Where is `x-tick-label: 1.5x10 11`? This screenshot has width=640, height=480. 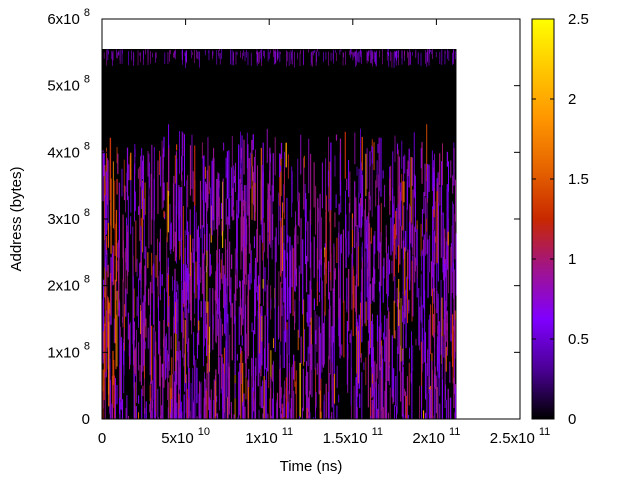
x-tick-label: 1.5x10 11 is located at coordinates (353, 436).